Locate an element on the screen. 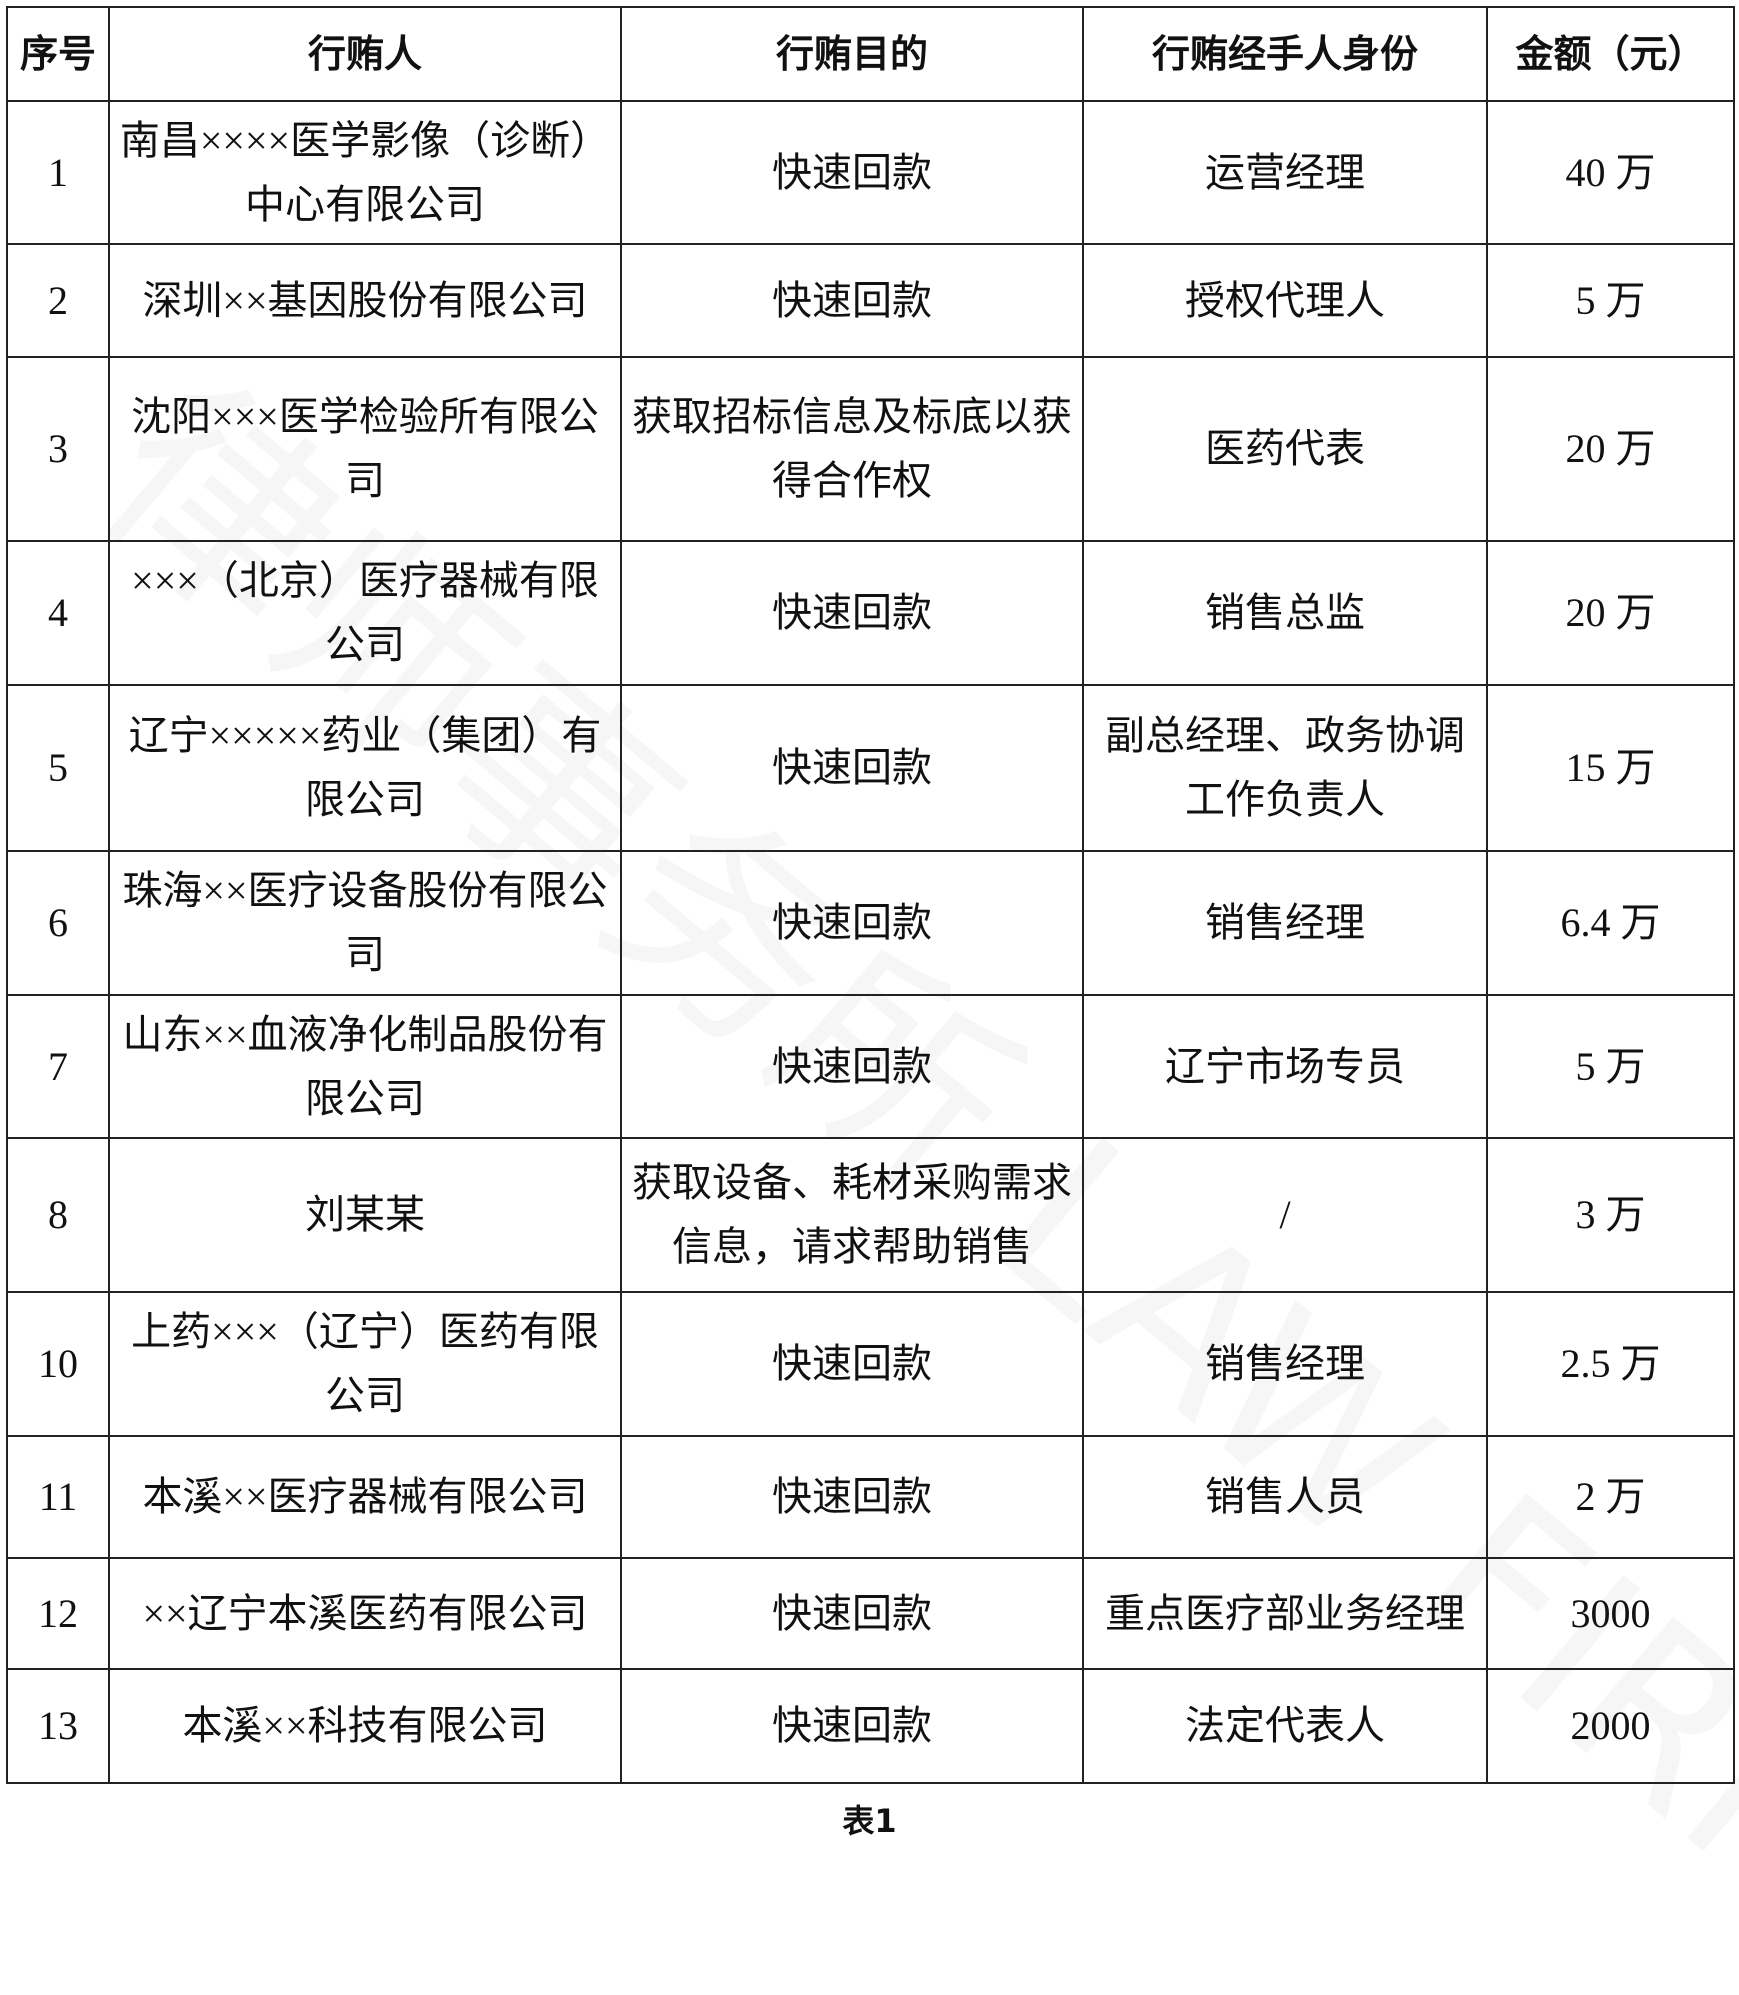  header-purpose: 行贿目的 is located at coordinates (852, 54).